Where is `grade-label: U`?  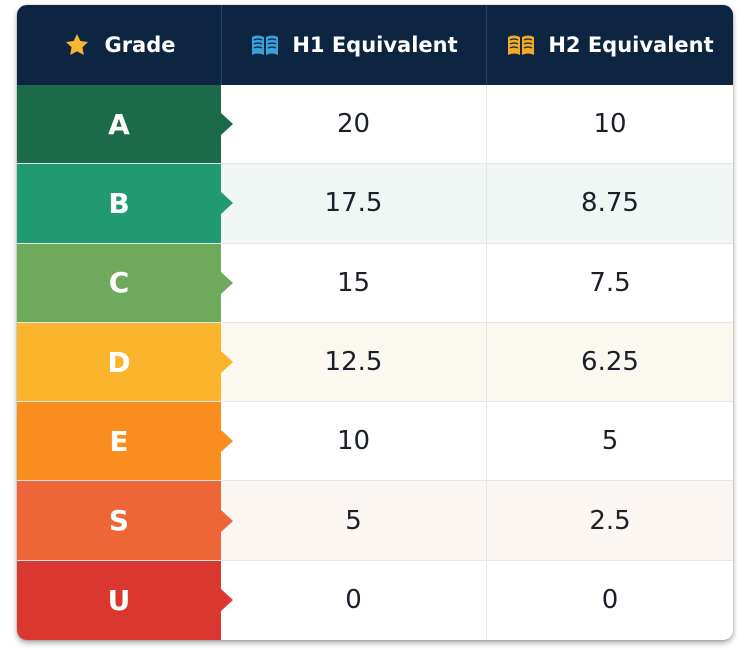
grade-label: U is located at coordinates (119, 600).